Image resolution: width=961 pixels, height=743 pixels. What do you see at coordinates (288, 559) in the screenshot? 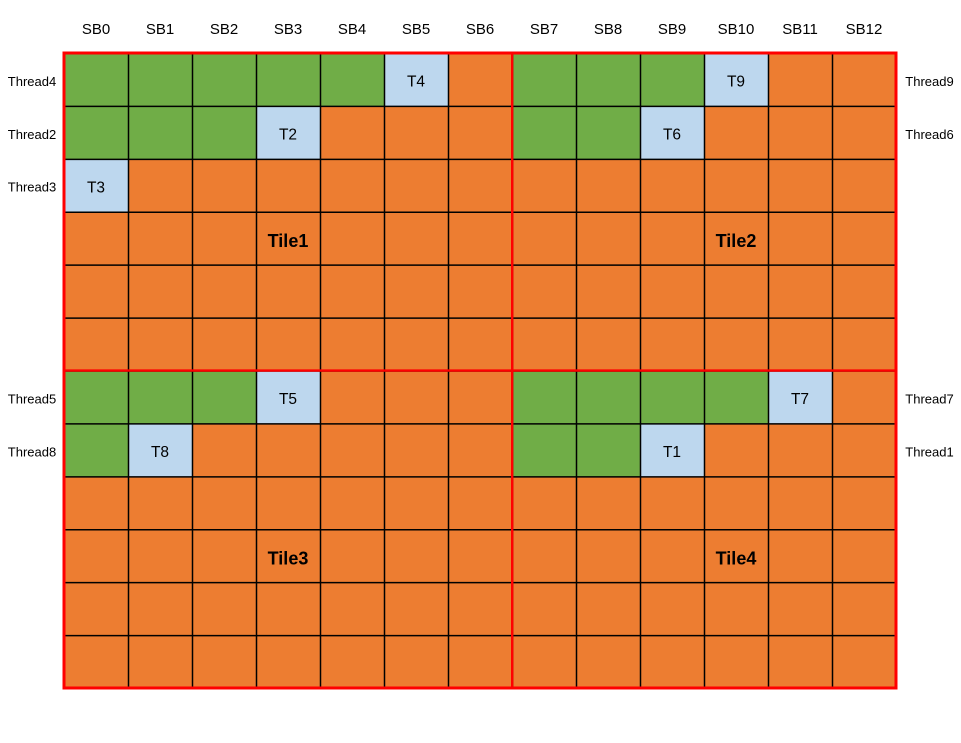
I see `svg-text: Tile3` at bounding box center [288, 559].